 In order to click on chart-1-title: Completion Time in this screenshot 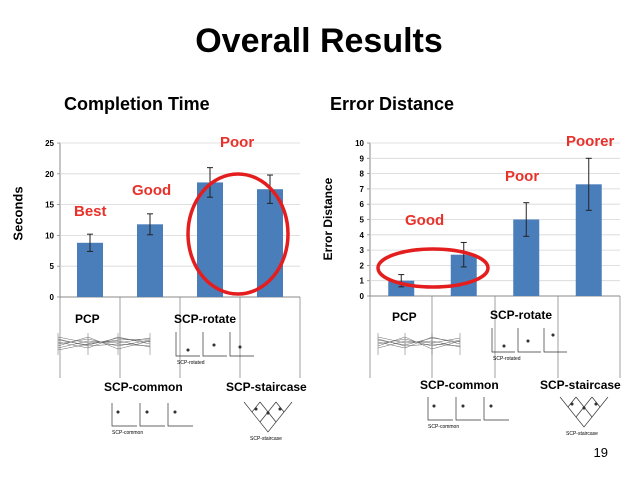, I will do `click(137, 104)`.